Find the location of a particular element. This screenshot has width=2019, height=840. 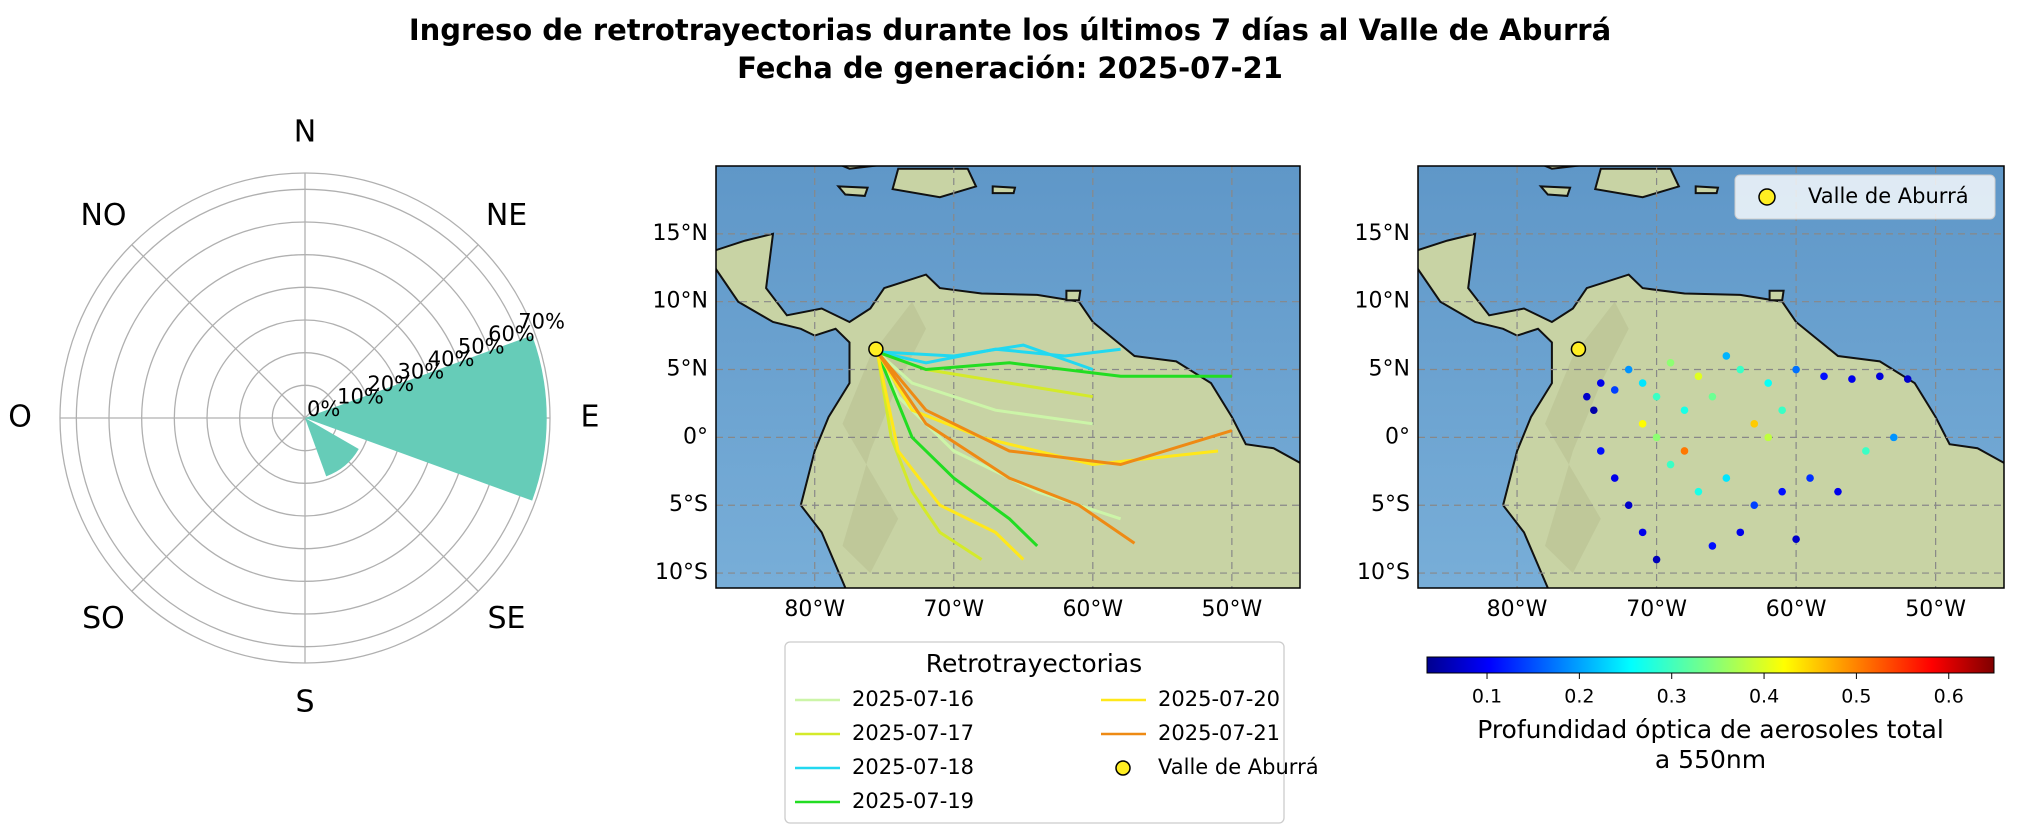

legend-swatch is located at coordinates (1767, 197).